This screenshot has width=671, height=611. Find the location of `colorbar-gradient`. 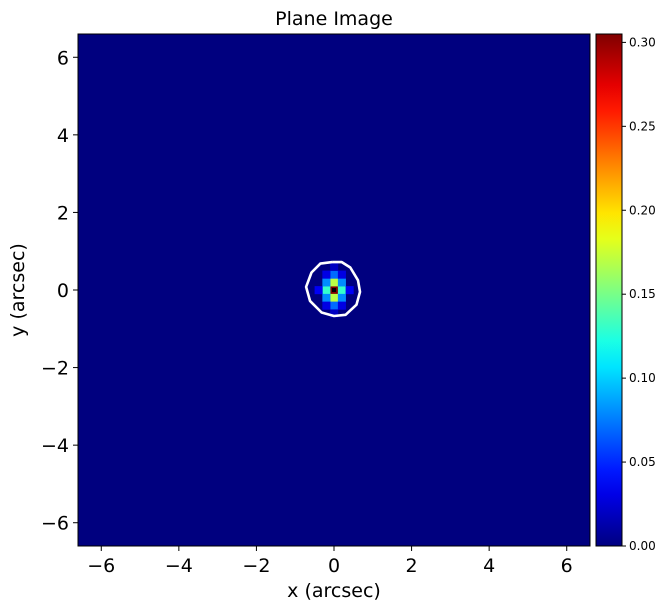

colorbar-gradient is located at coordinates (609, 290).